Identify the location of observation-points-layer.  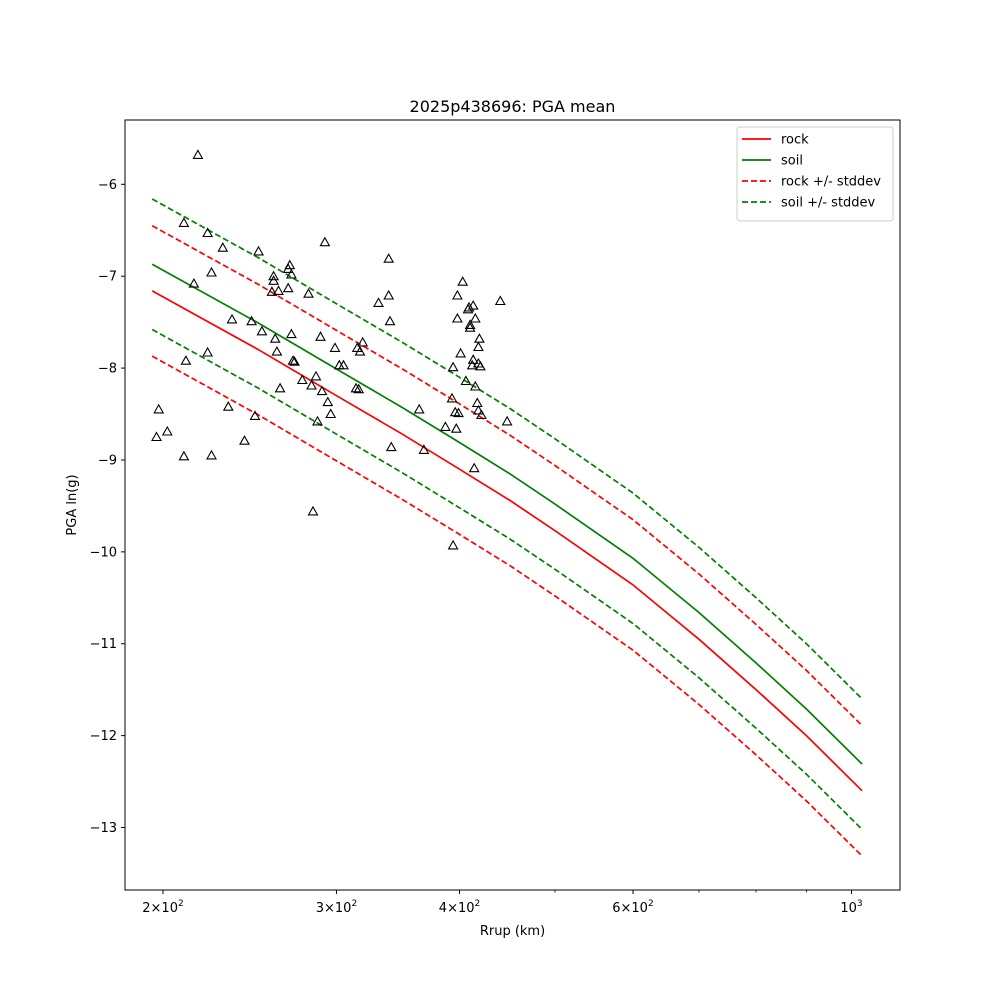
(332, 349).